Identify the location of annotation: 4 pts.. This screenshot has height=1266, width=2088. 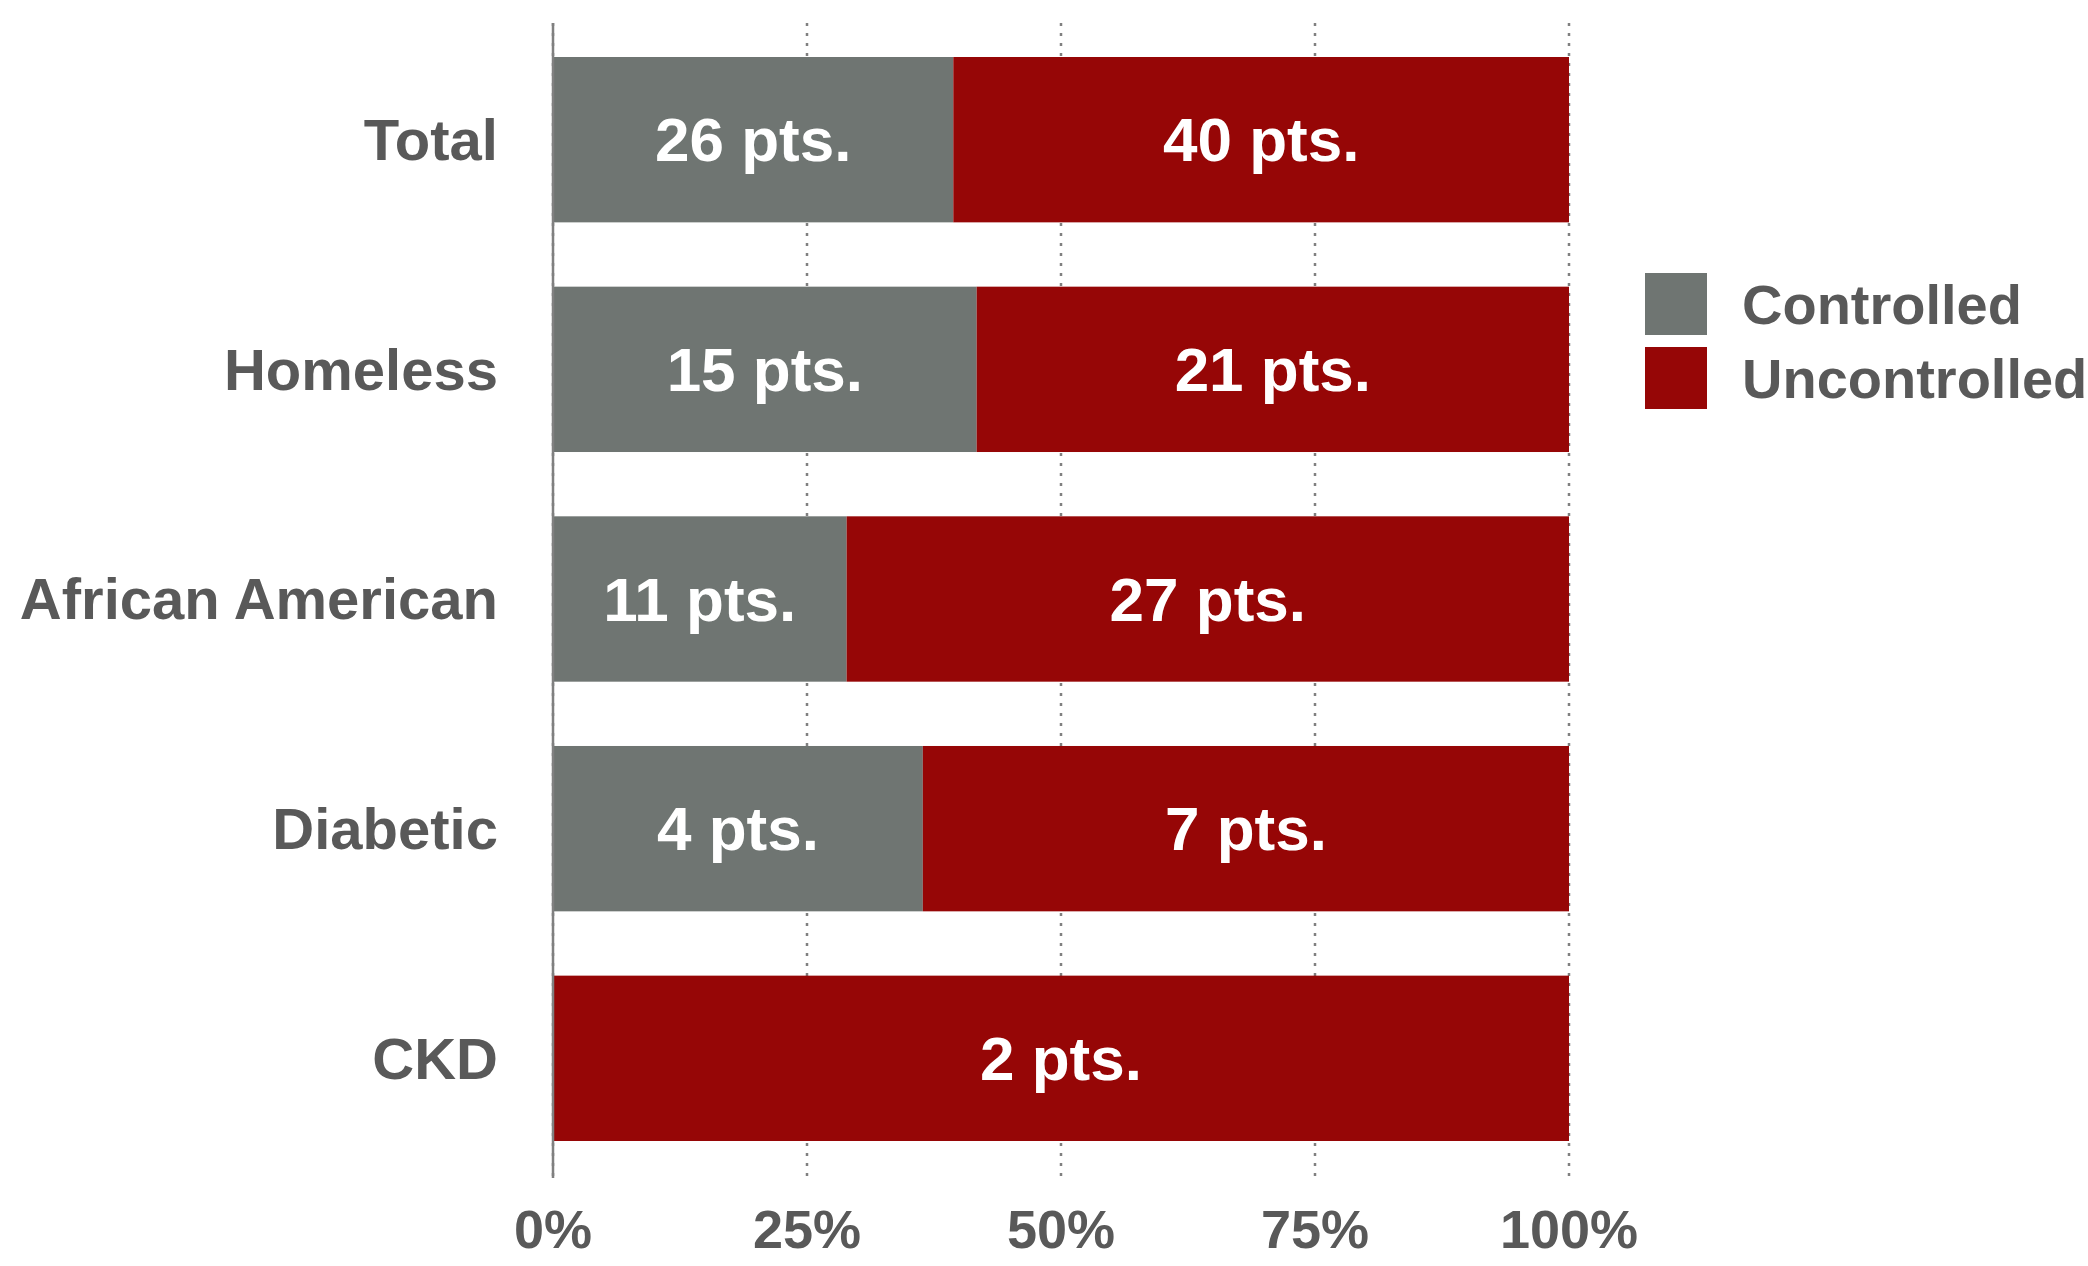
(737, 829).